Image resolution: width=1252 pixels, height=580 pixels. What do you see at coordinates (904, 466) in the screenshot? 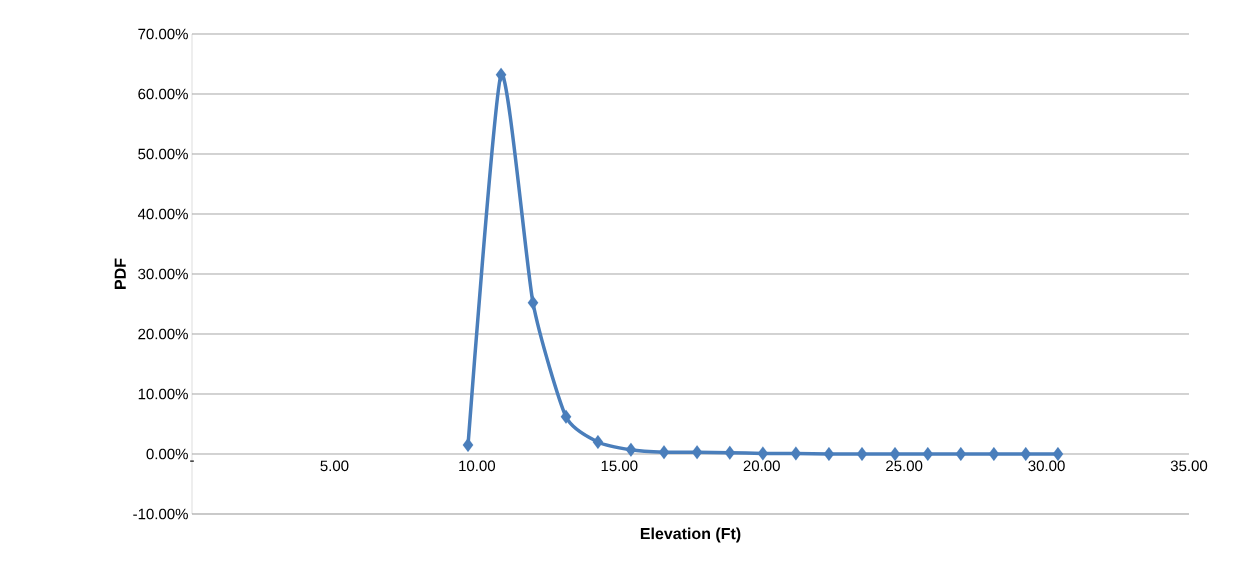
I see `x-tick-label: 25.00` at bounding box center [904, 466].